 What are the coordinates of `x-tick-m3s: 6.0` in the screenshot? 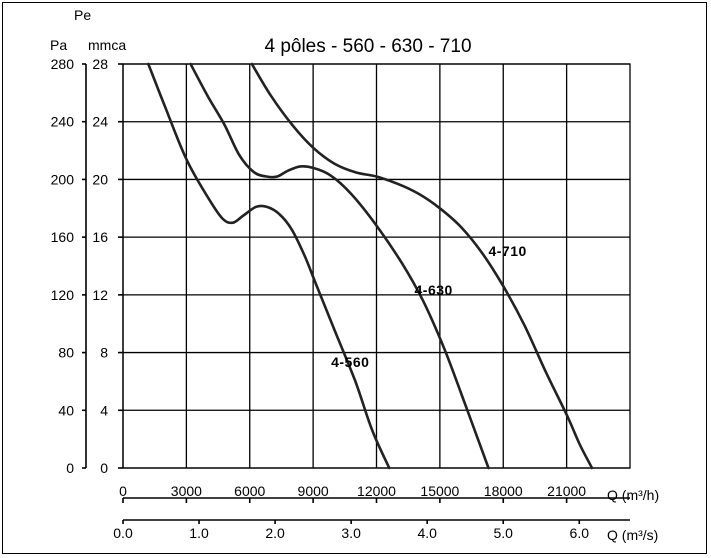 It's located at (580, 533).